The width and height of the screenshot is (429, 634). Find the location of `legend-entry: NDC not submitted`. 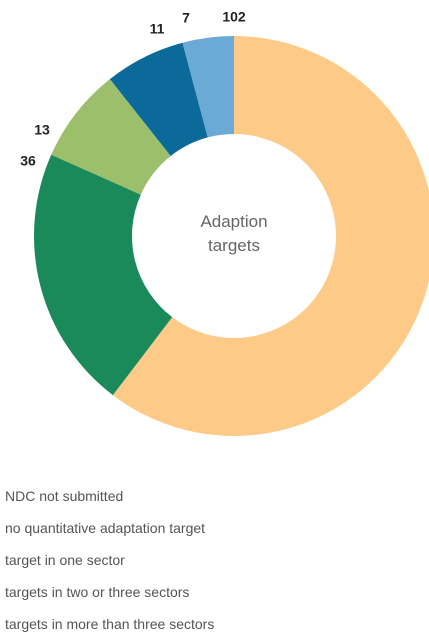

legend-entry: NDC not submitted is located at coordinates (64, 496).